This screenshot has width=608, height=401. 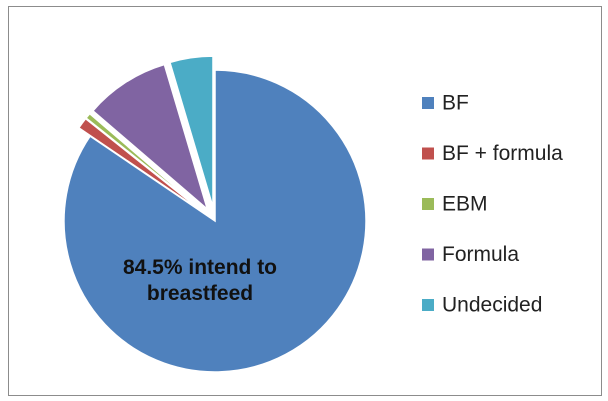 What do you see at coordinates (492, 305) in the screenshot?
I see `legend-label: Undecided` at bounding box center [492, 305].